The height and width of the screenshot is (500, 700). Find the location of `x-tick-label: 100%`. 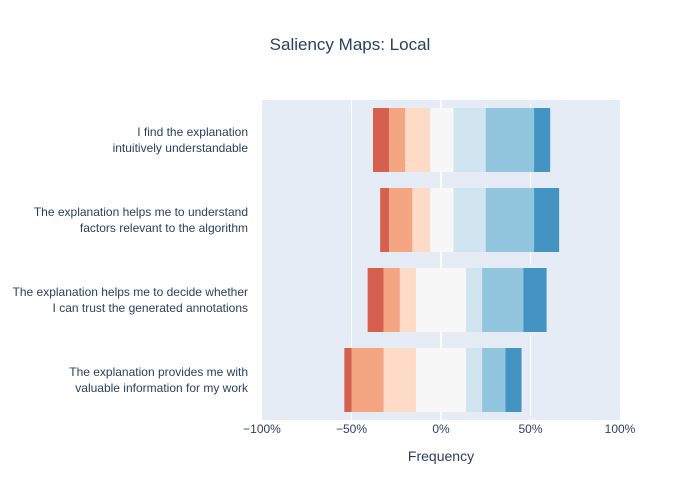

x-tick-label: 100% is located at coordinates (620, 429).